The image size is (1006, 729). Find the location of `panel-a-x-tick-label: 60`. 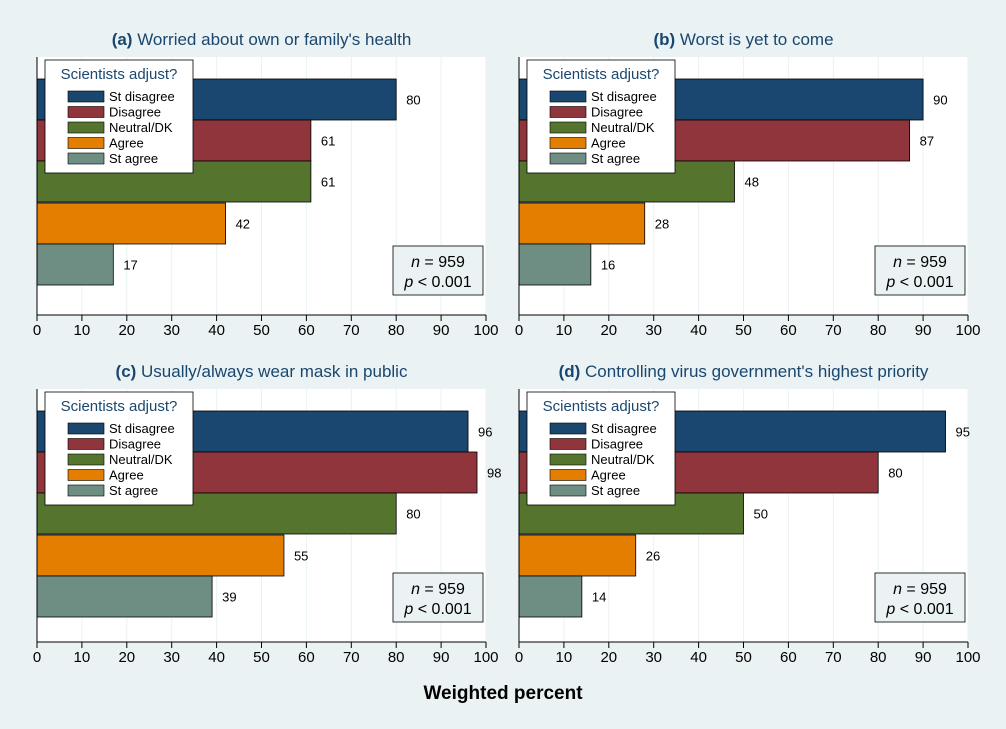

panel-a-x-tick-label: 60 is located at coordinates (306, 330).